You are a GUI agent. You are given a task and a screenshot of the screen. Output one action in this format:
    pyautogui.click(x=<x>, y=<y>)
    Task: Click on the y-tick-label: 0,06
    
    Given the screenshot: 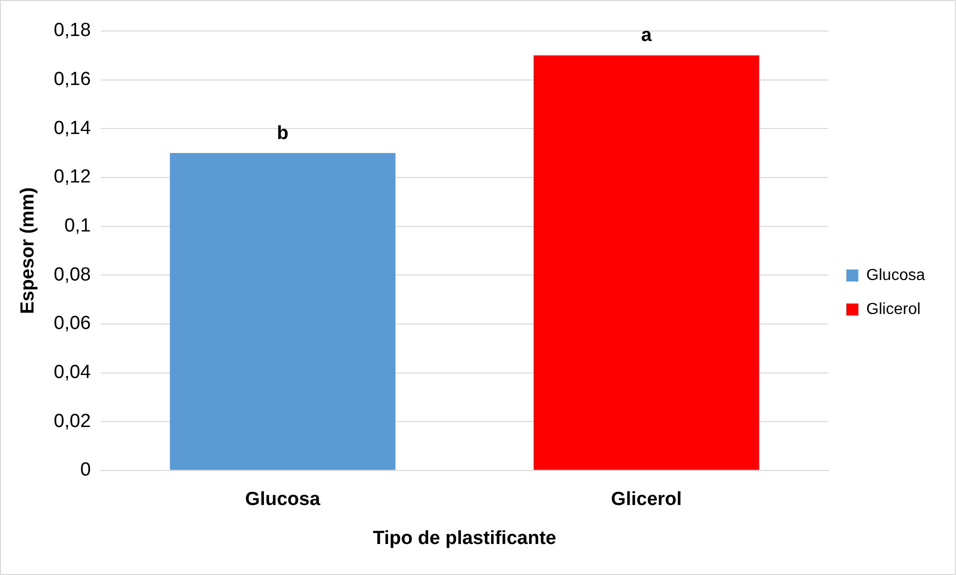 What is the action you would take?
    pyautogui.click(x=72, y=323)
    